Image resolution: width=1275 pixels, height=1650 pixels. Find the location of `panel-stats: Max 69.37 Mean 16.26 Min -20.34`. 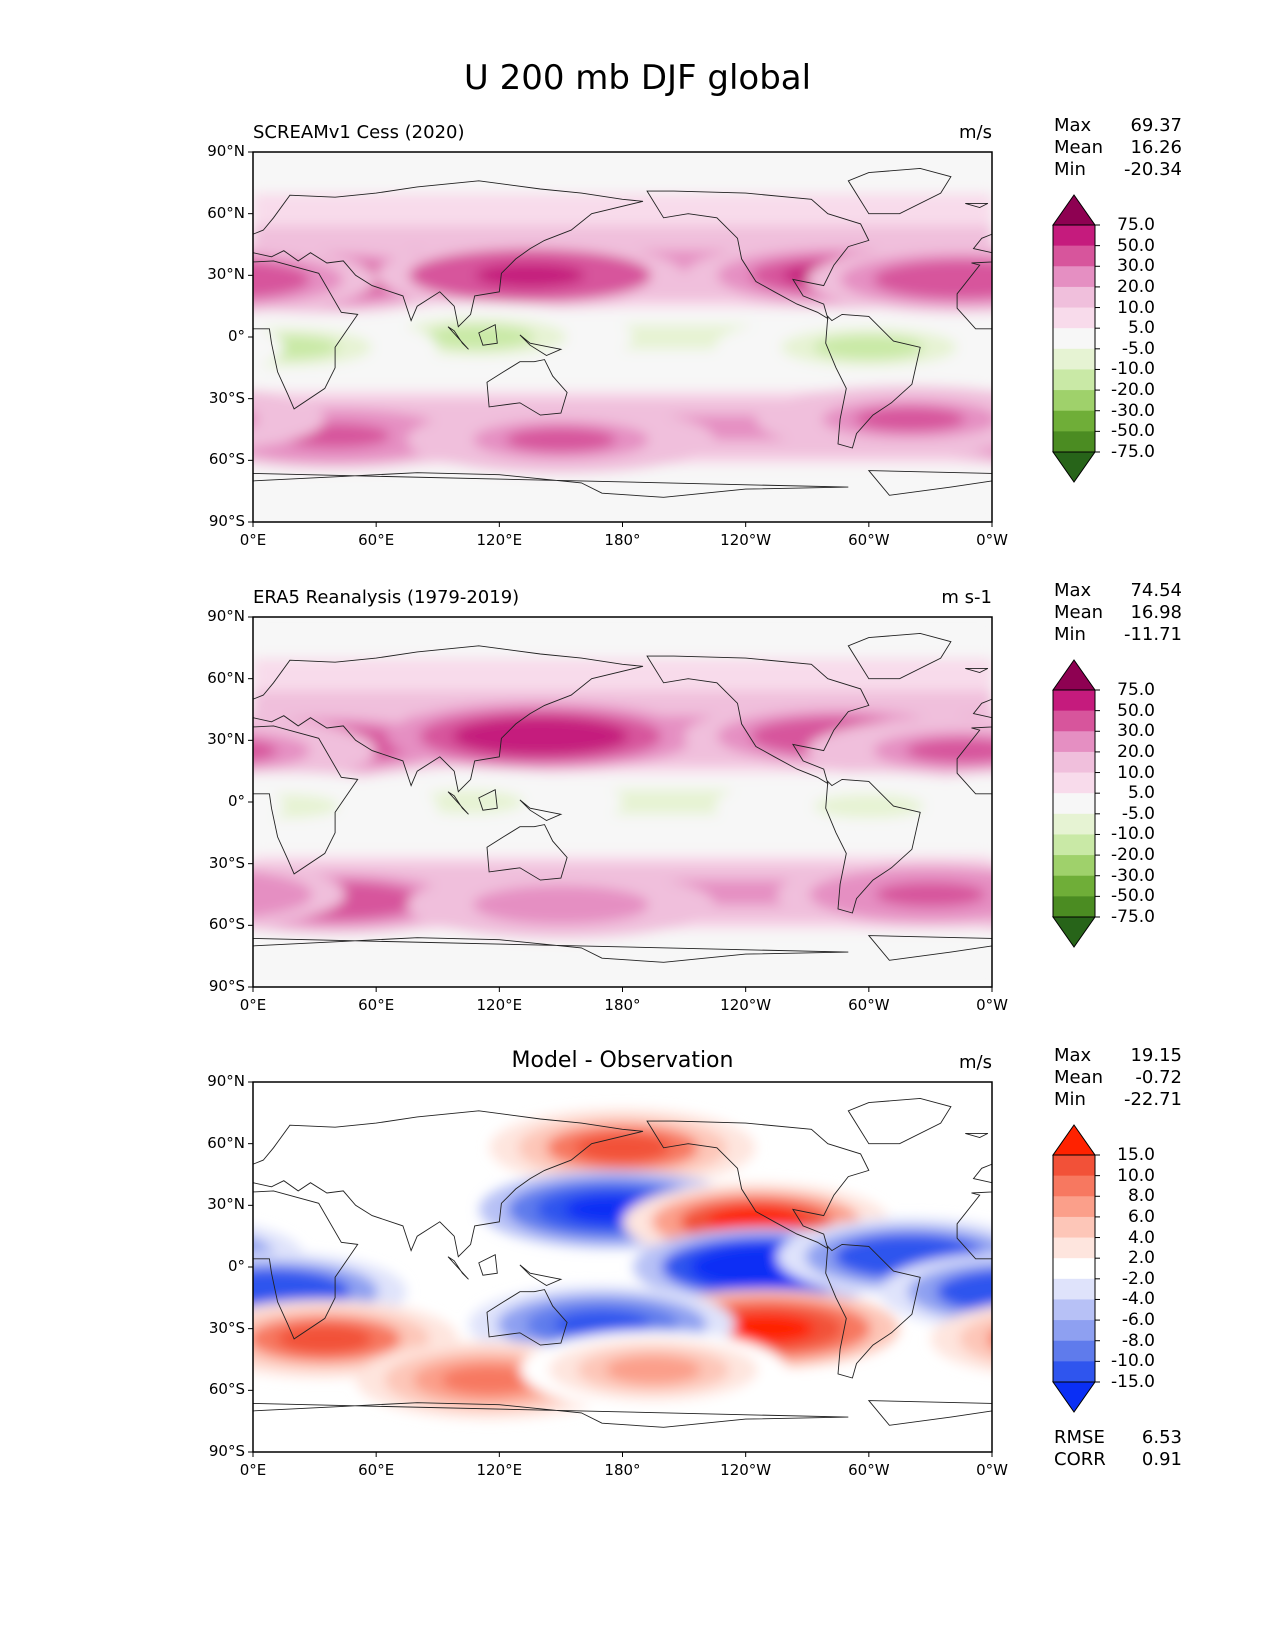

panel-stats: Max 69.37 Mean 16.26 Min -20.34 is located at coordinates (1118, 148).